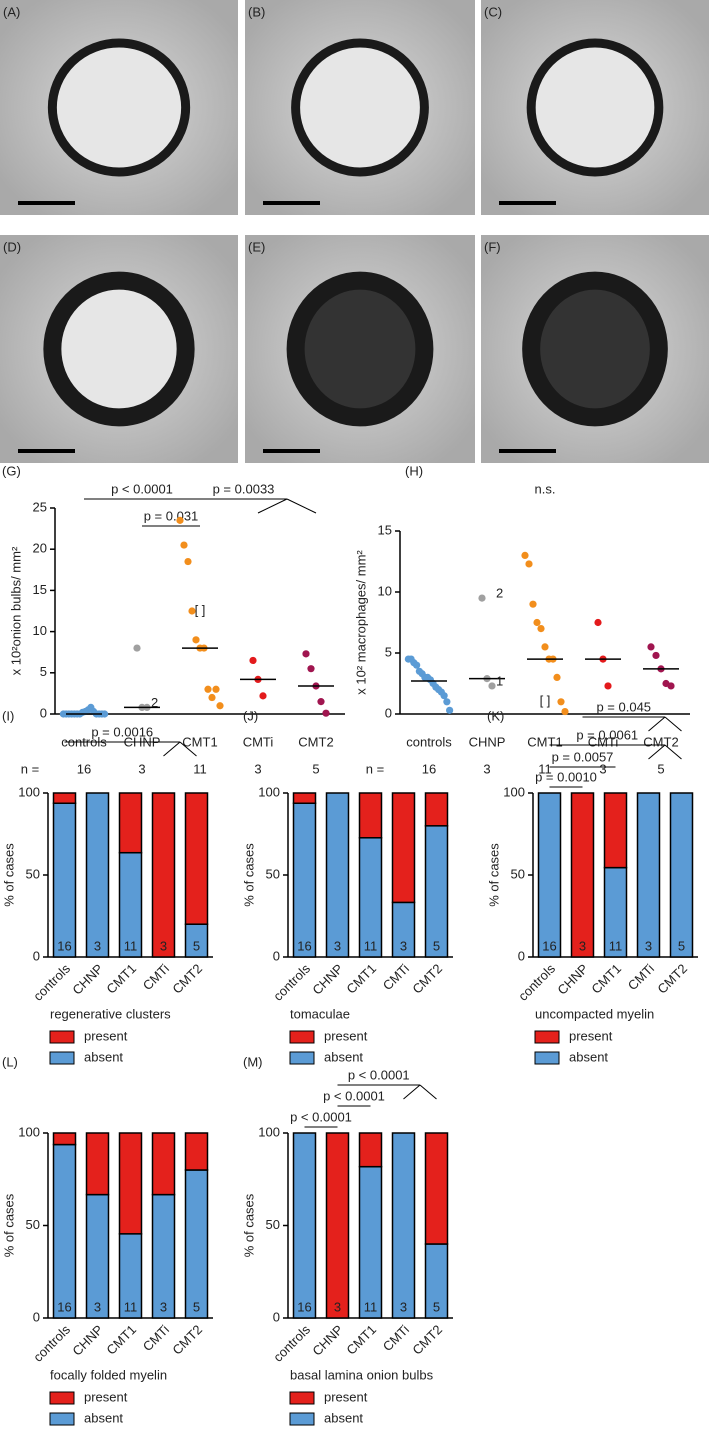 The width and height of the screenshot is (709, 1432). I want to click on panel-label: (D), so click(12, 246).